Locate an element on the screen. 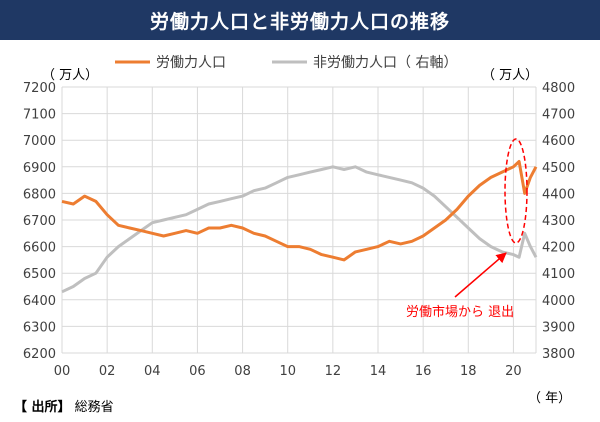 Image resolution: width=600 pixels, height=422 pixels. legend-label-non-labor: 非労働力人口（ 右軸） is located at coordinates (385, 63).